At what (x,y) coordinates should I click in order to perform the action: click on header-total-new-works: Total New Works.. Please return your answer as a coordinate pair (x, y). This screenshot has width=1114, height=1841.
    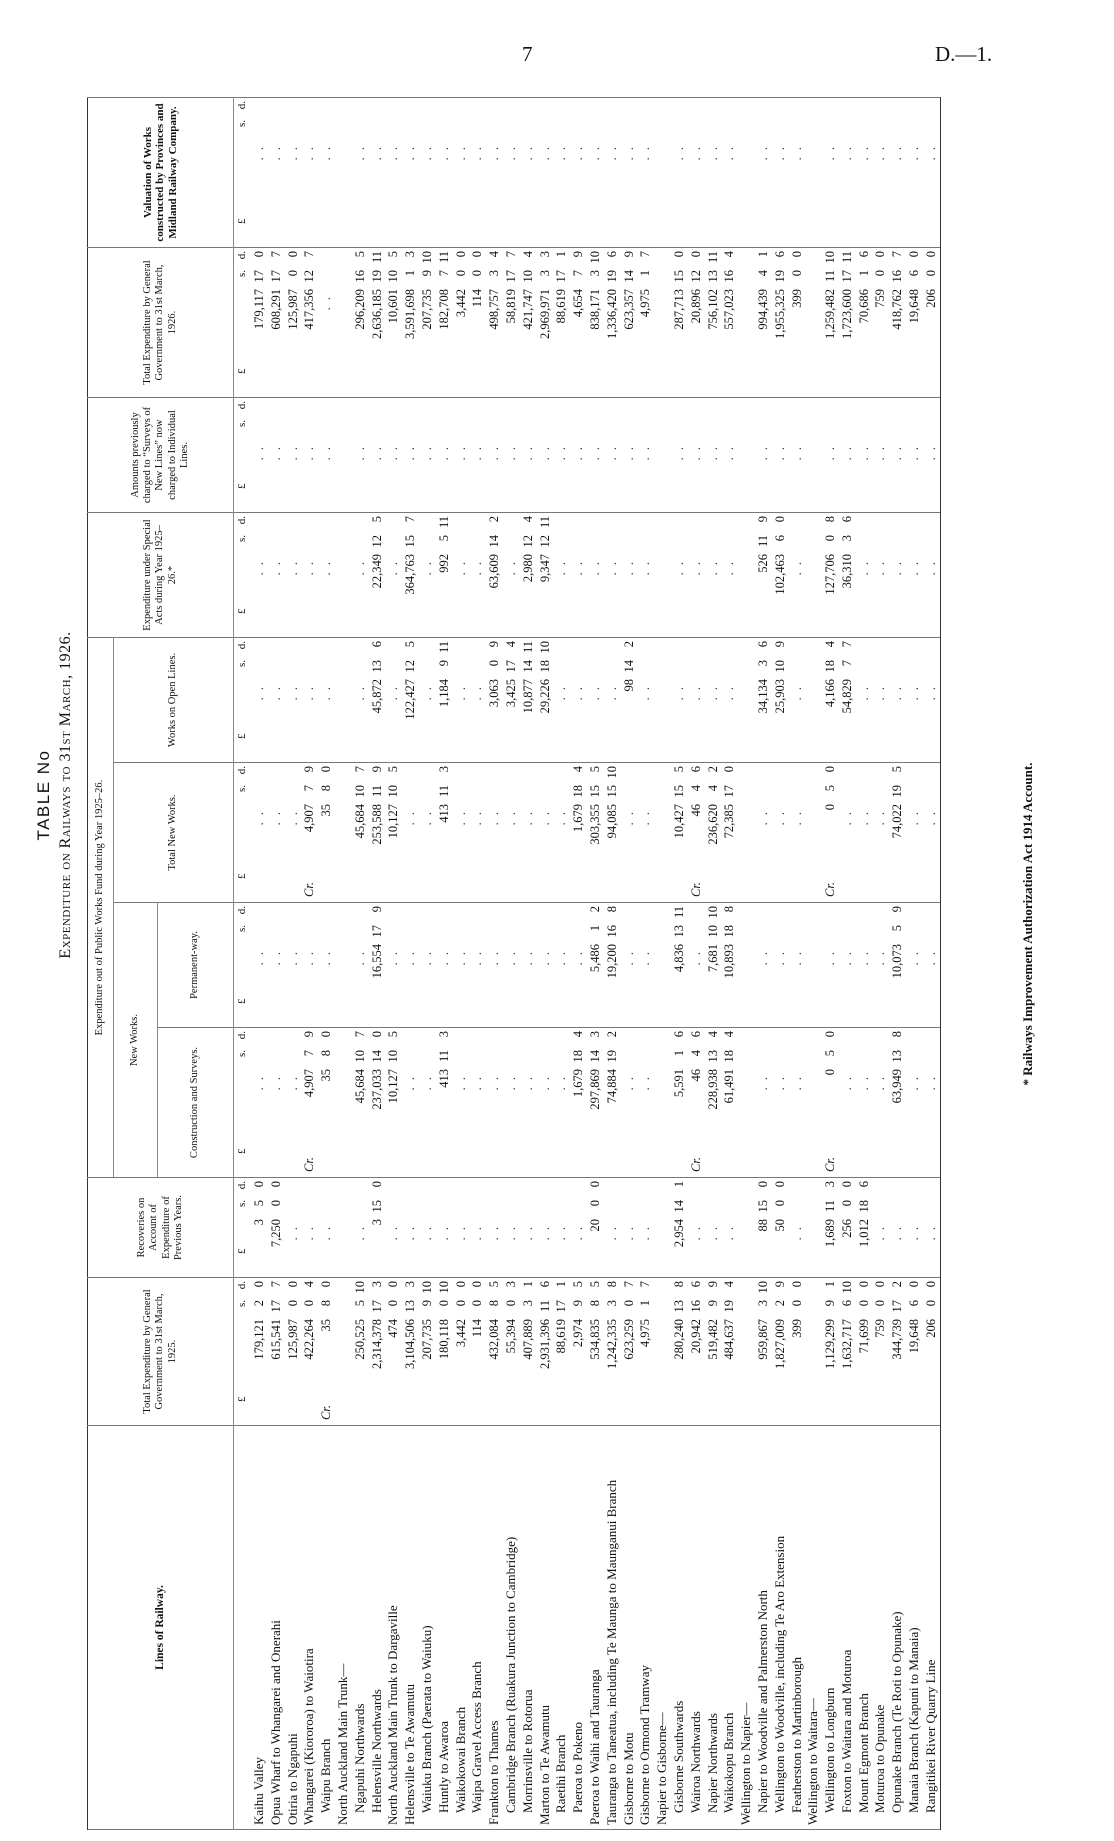
    Looking at the image, I should click on (173, 832).